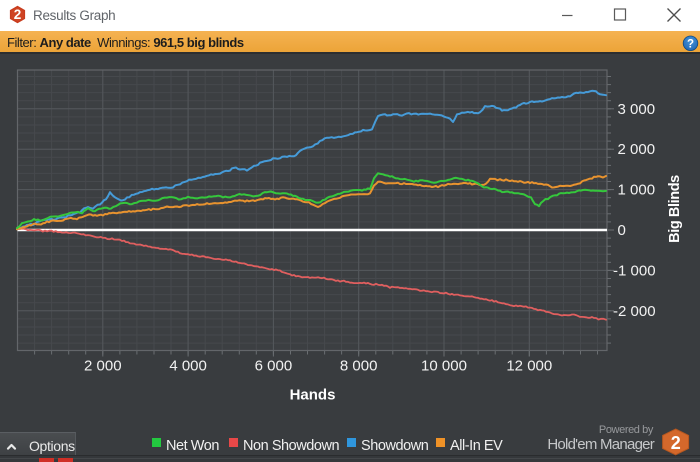  I want to click on svg-text: 12 000, so click(529, 366).